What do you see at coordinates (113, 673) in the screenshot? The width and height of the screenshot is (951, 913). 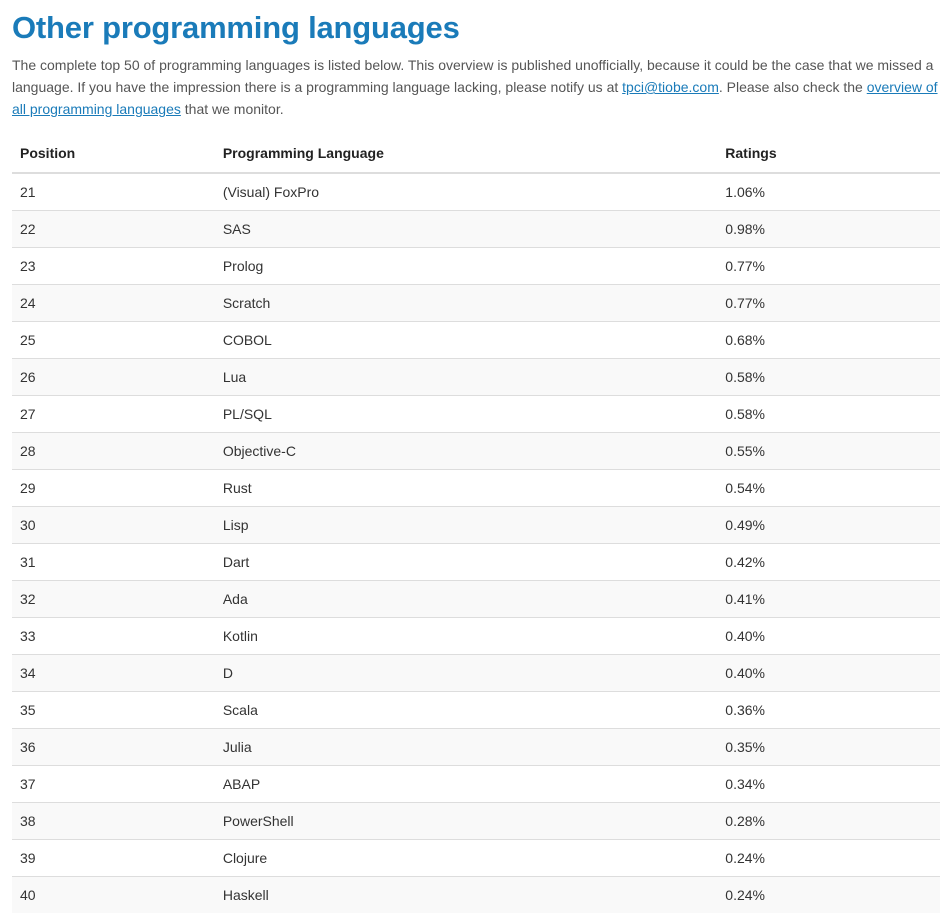 I see `position-cell: 34` at bounding box center [113, 673].